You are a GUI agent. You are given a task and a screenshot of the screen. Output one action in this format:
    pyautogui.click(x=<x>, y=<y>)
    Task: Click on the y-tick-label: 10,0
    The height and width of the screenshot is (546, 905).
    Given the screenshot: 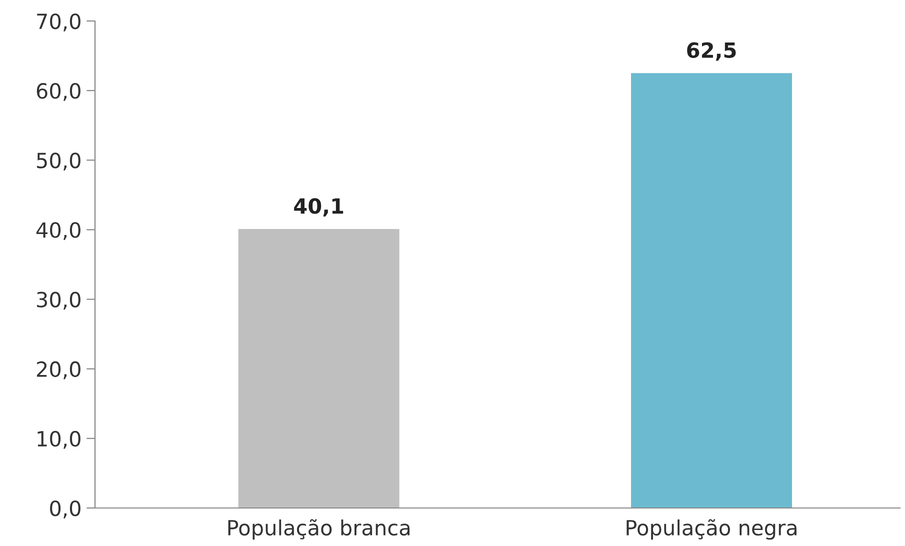 What is the action you would take?
    pyautogui.click(x=59, y=439)
    